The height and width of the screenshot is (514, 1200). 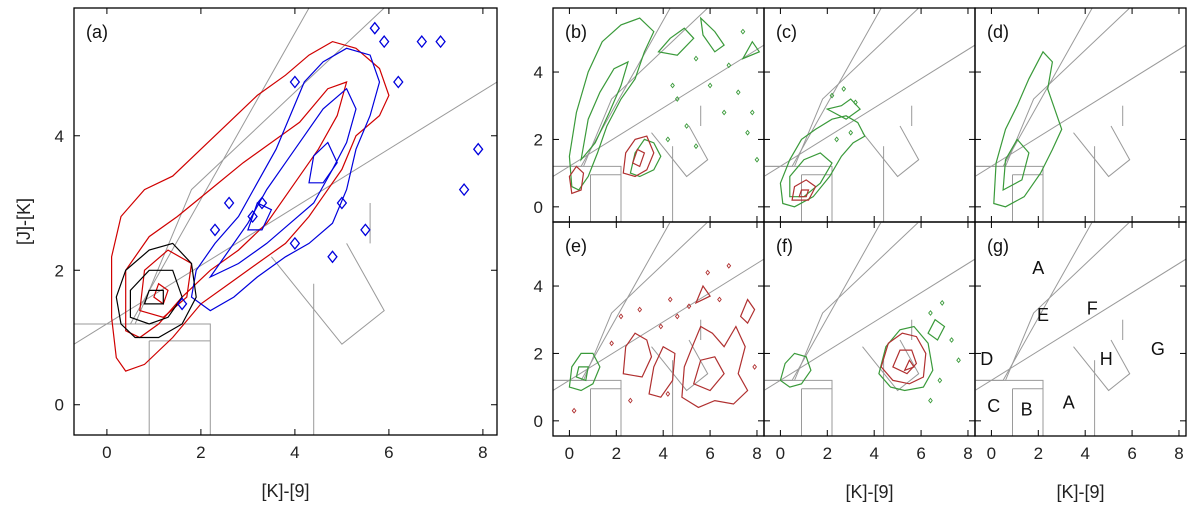 I want to click on y-tick-label: 4, so click(x=538, y=72).